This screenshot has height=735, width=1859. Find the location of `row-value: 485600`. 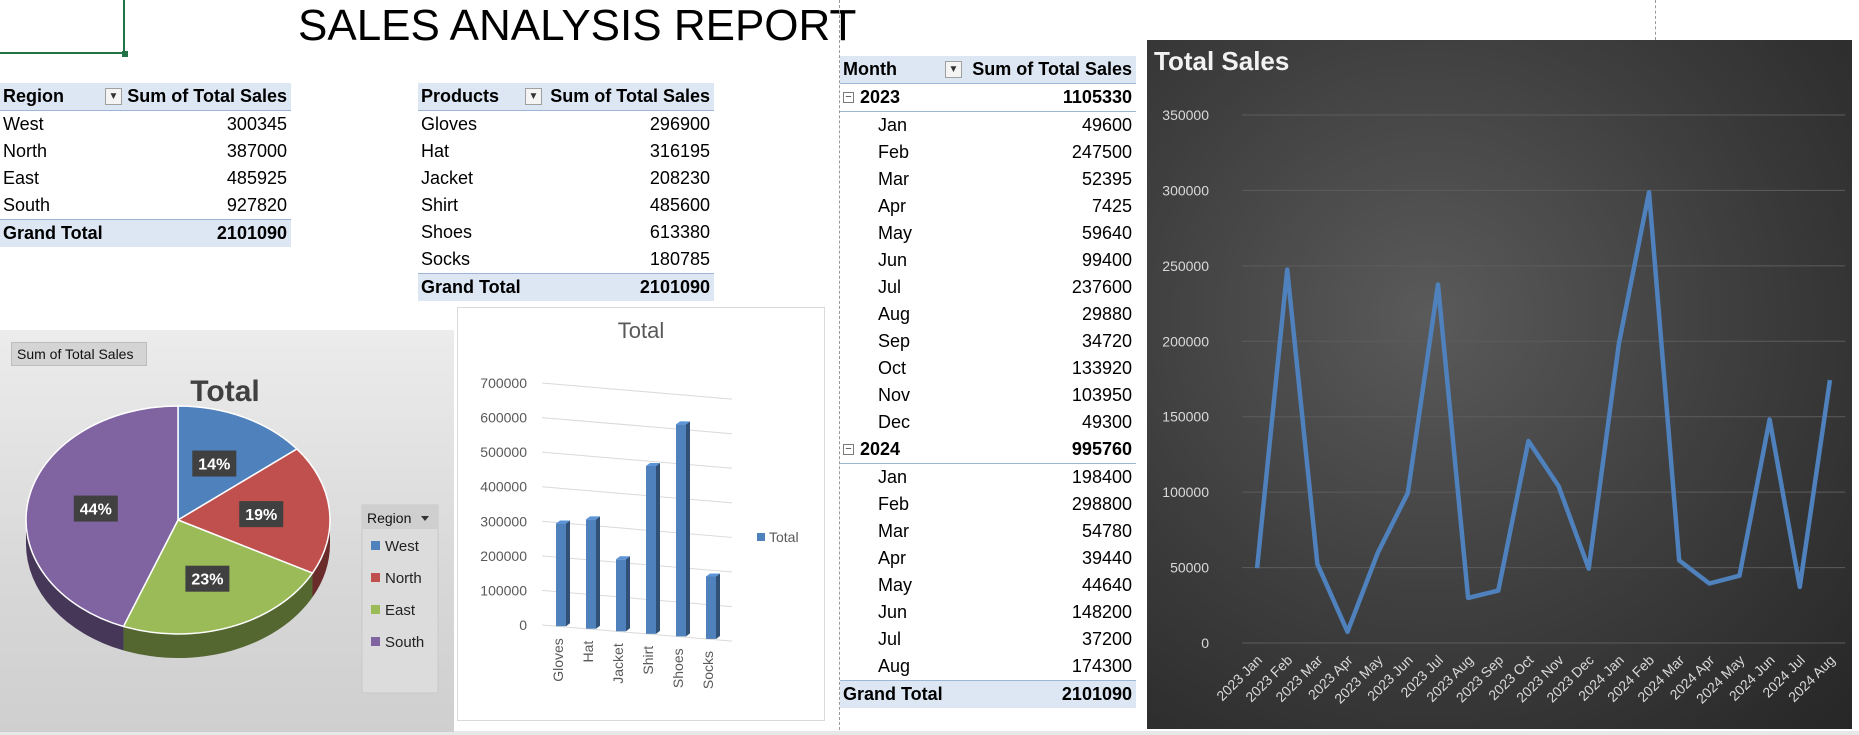

row-value: 485600 is located at coordinates (679, 205).